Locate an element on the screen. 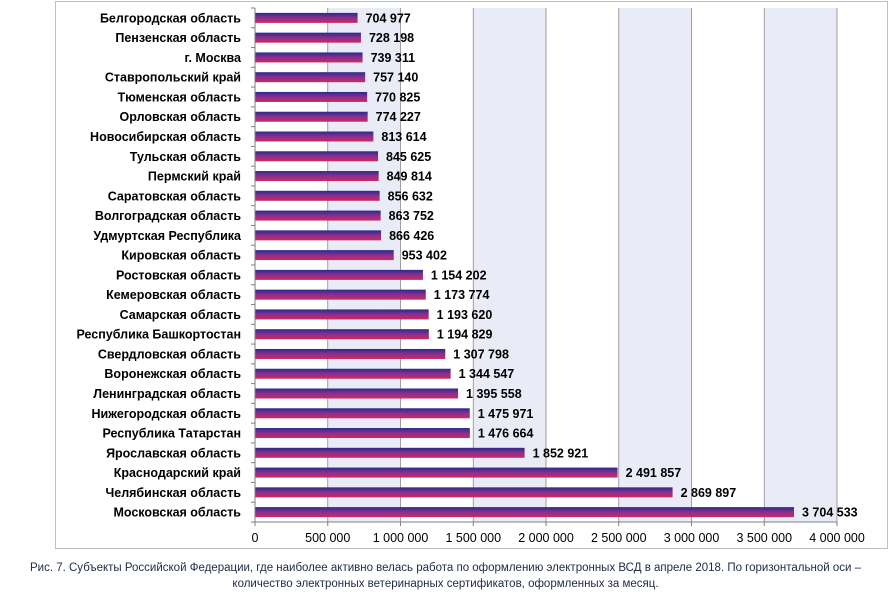 The image size is (891, 598). data-label: 774 227 is located at coordinates (398, 117).